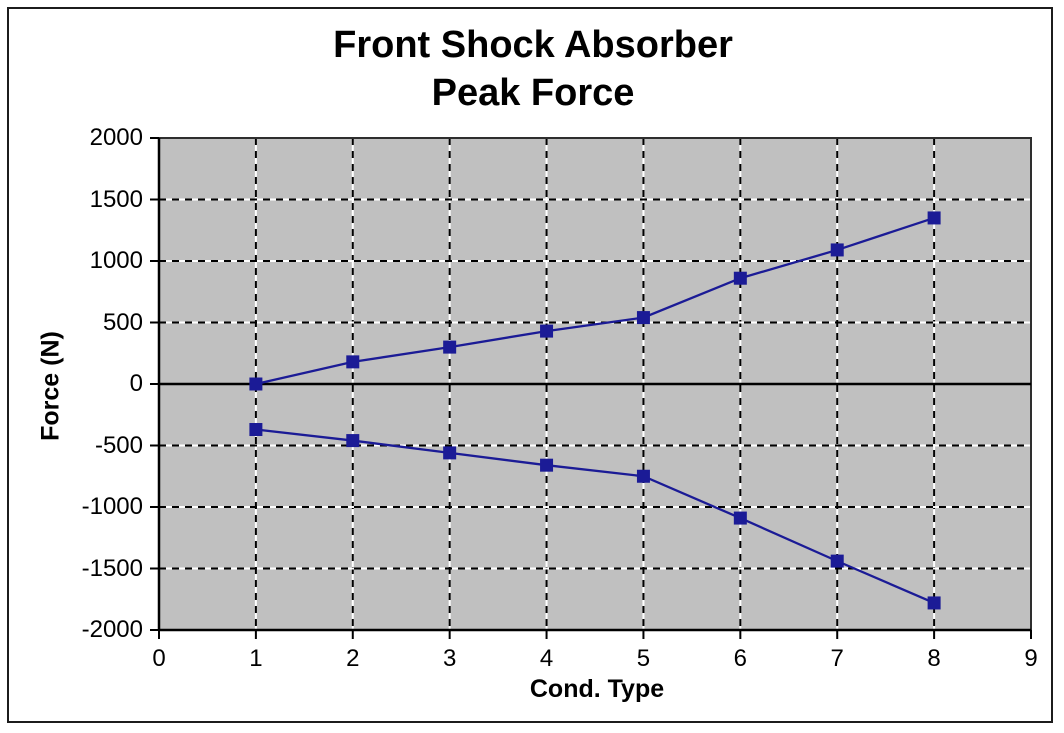 The image size is (1064, 733). Describe the element at coordinates (533, 93) in the screenshot. I see `chart-title-line2: Peak Force` at that location.